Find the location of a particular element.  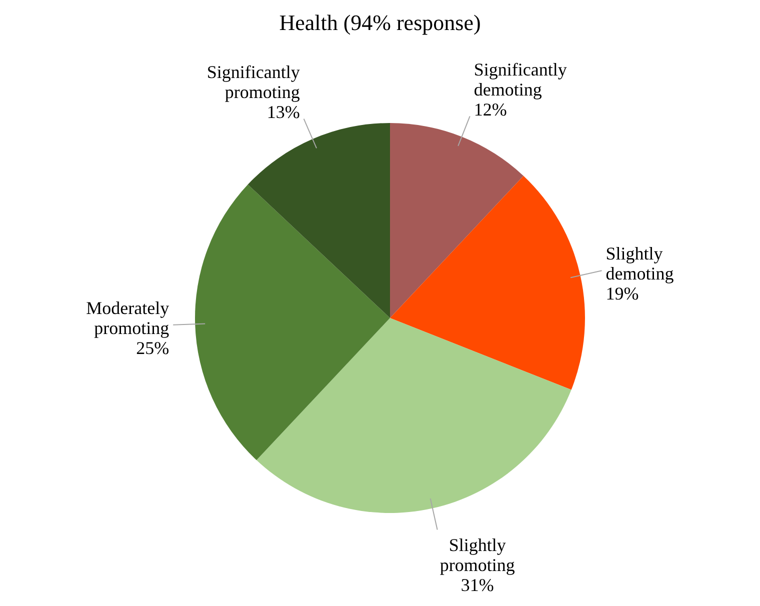

slice-label: Slightly demoting is located at coordinates (640, 264).